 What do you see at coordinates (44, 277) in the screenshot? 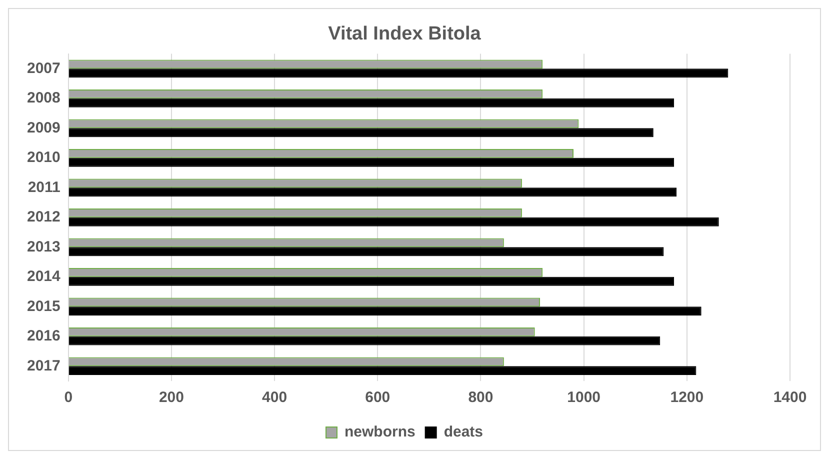
I see `y-tick-label: 2014` at bounding box center [44, 277].